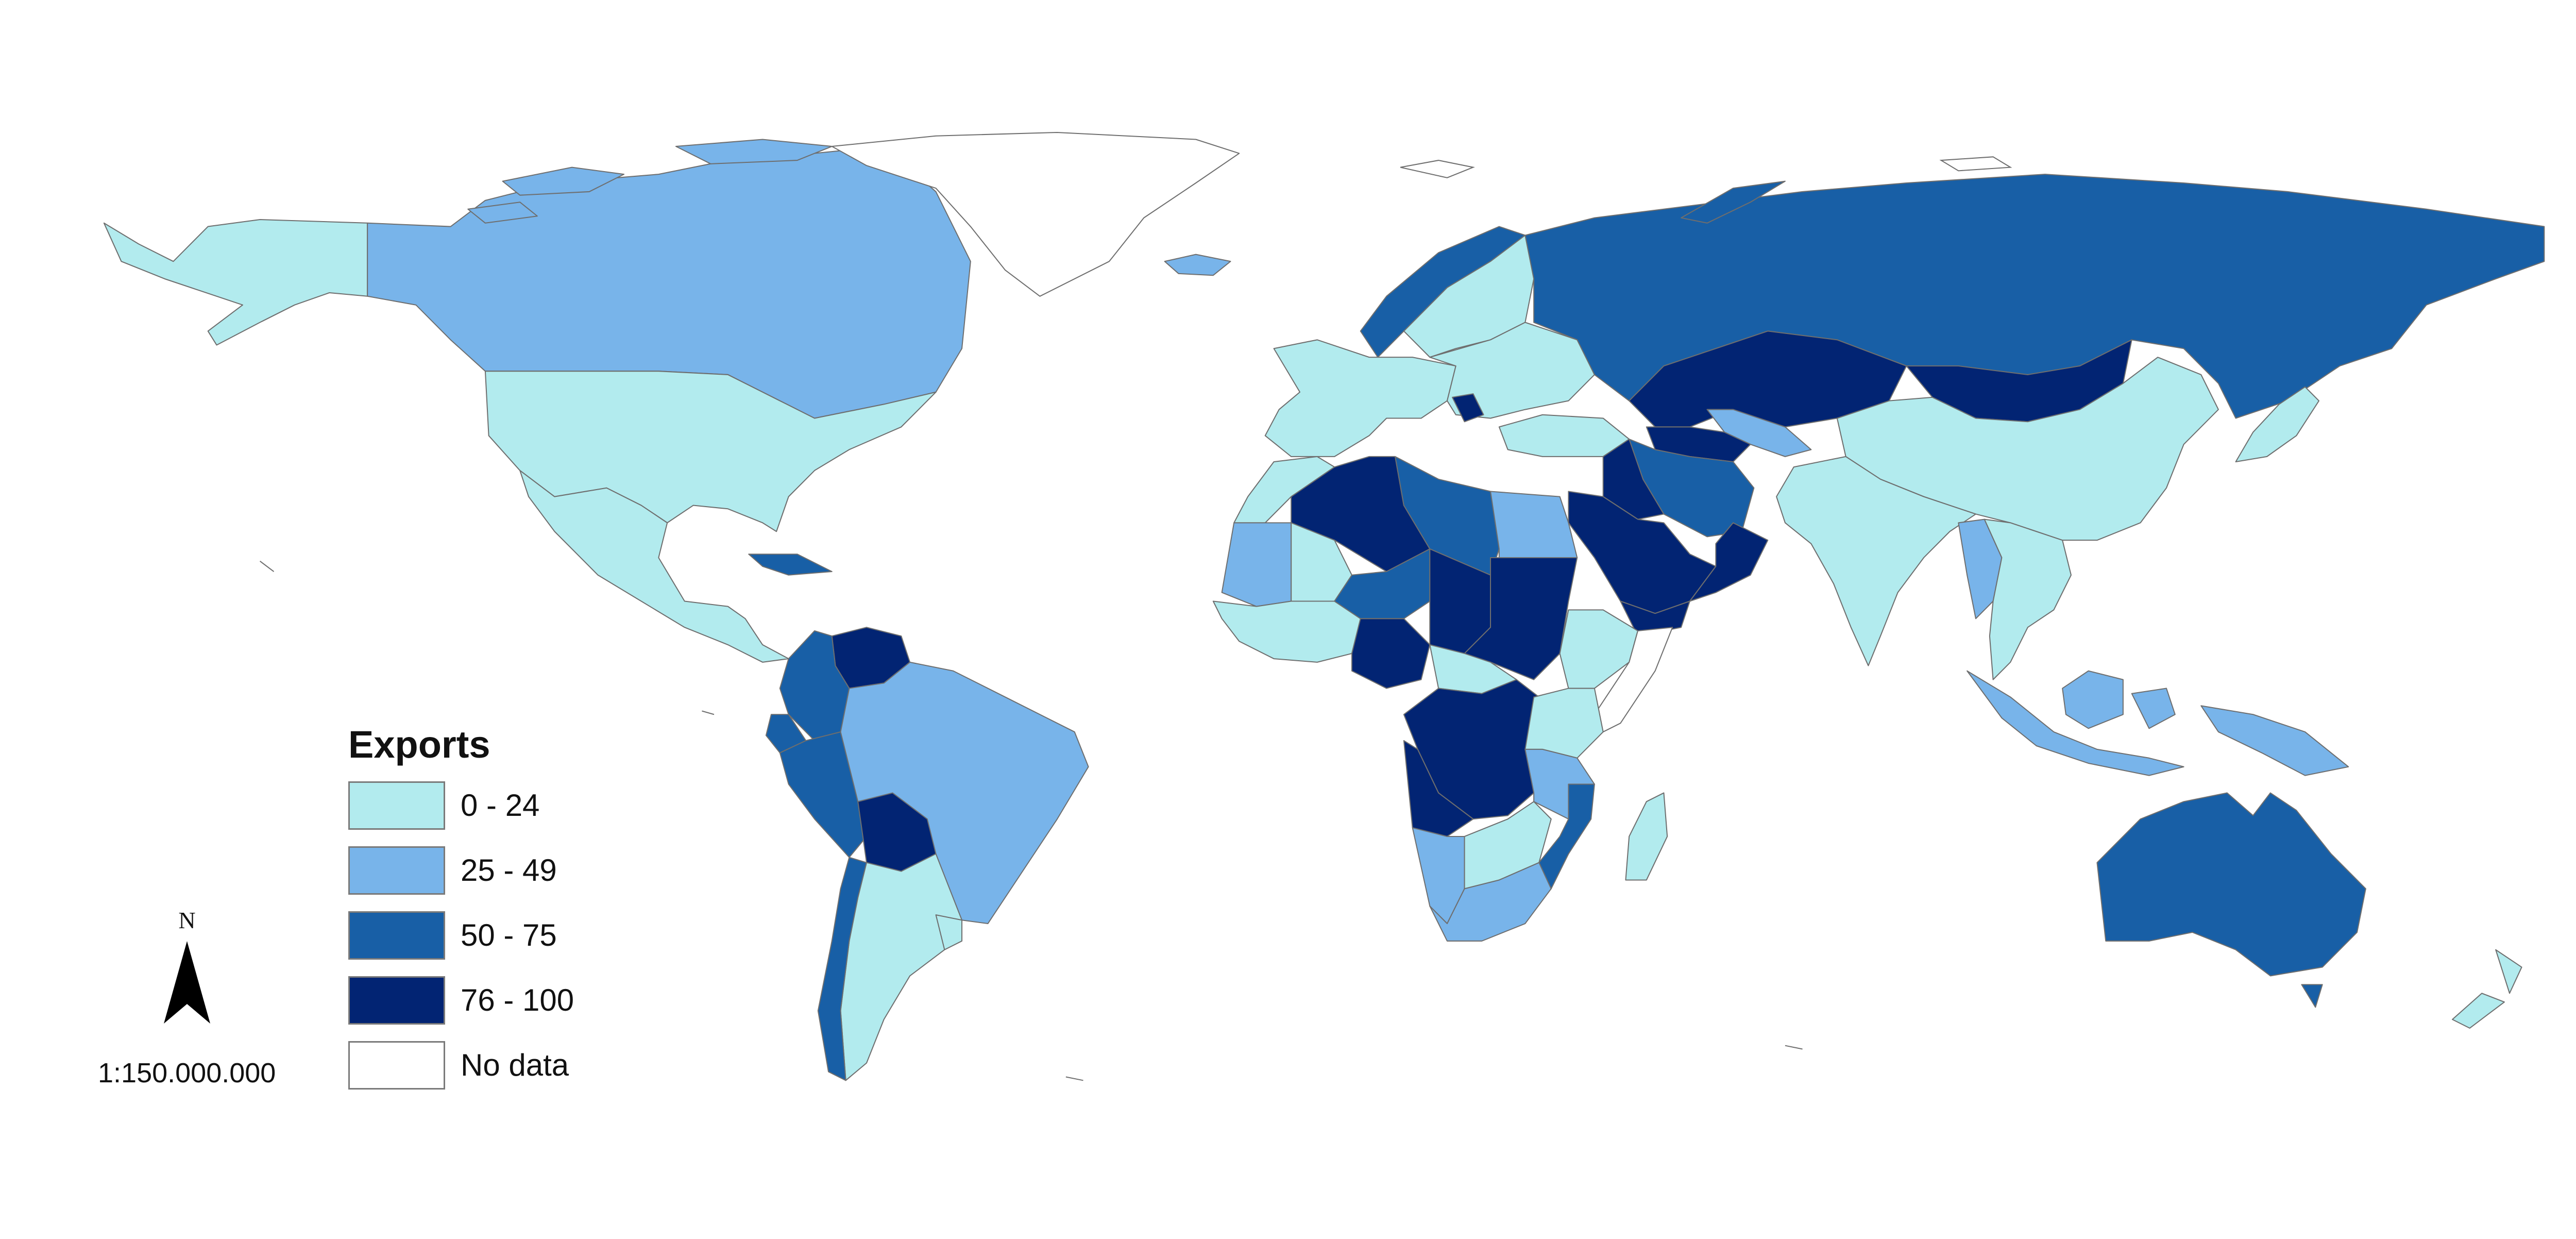  What do you see at coordinates (1035, 214) in the screenshot?
I see `region-greenland` at bounding box center [1035, 214].